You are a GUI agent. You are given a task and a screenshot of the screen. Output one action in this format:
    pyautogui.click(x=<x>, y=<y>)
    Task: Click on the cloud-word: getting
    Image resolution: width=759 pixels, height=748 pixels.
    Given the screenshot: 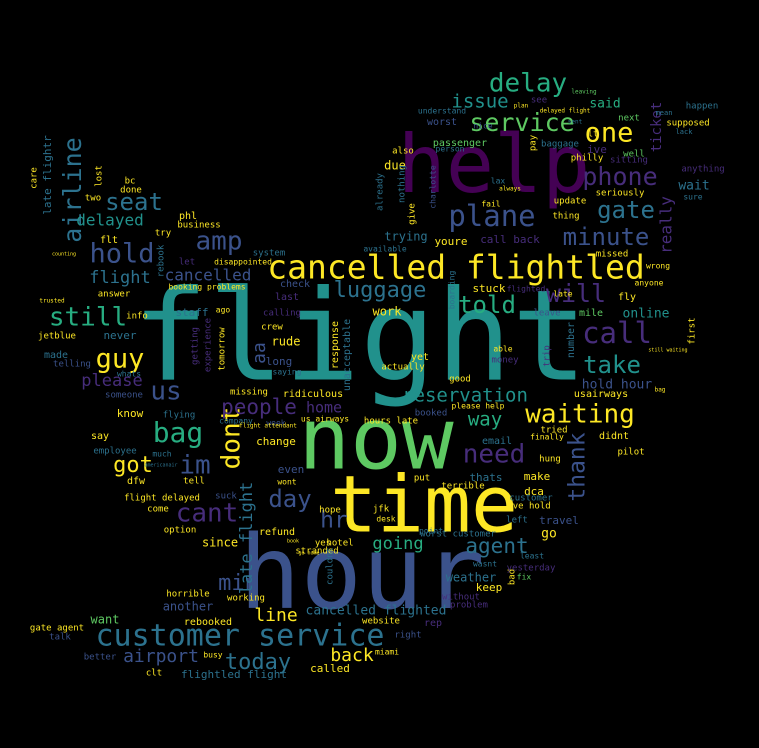 What is the action you would take?
    pyautogui.click(x=196, y=346)
    